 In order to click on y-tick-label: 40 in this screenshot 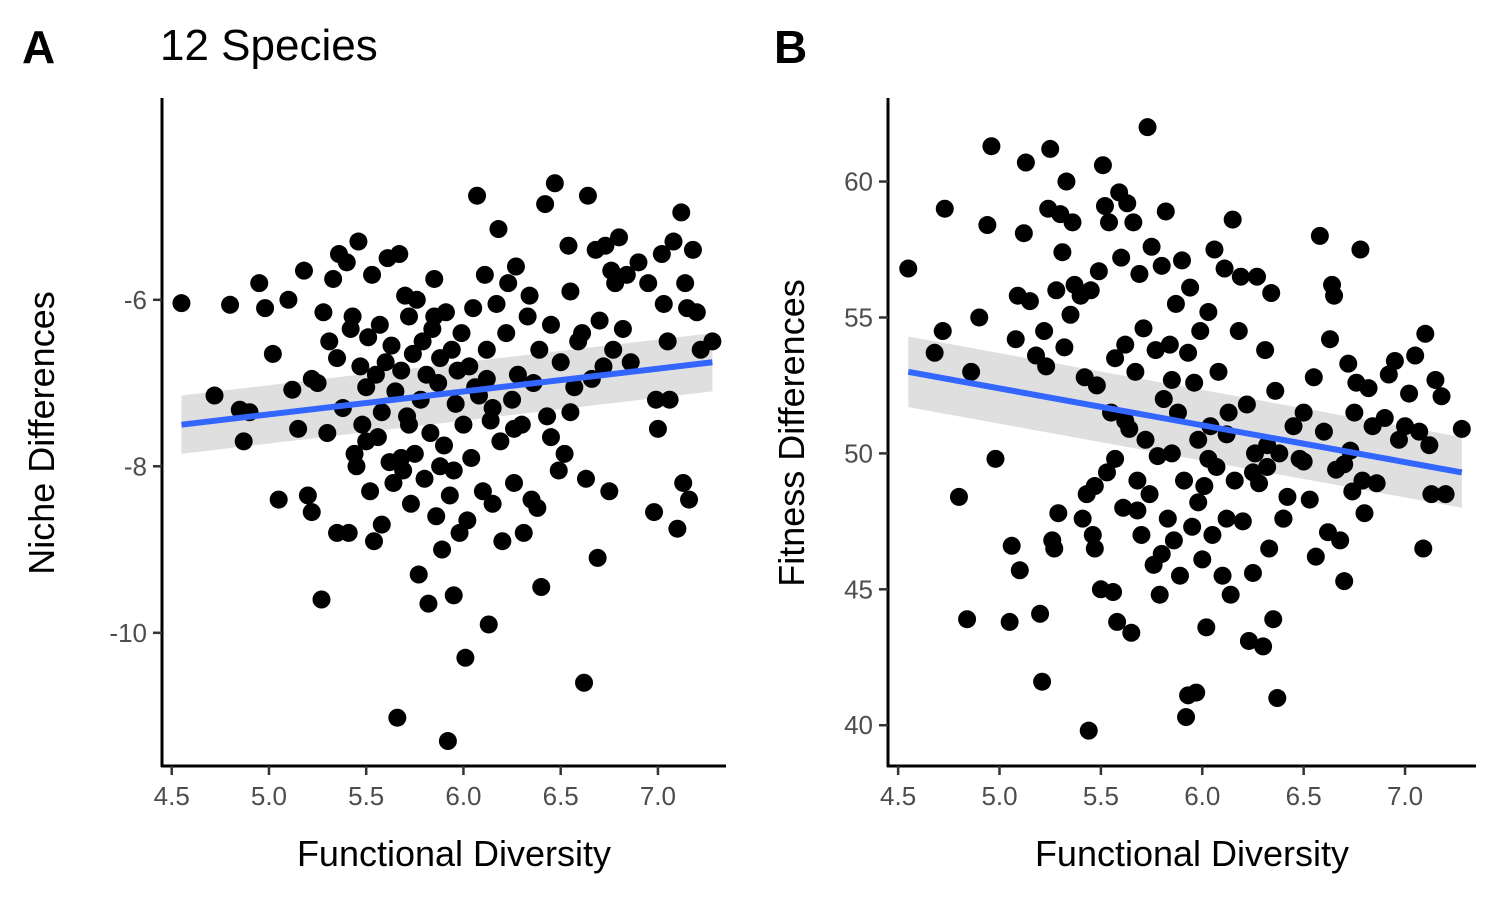, I will do `click(858, 725)`.